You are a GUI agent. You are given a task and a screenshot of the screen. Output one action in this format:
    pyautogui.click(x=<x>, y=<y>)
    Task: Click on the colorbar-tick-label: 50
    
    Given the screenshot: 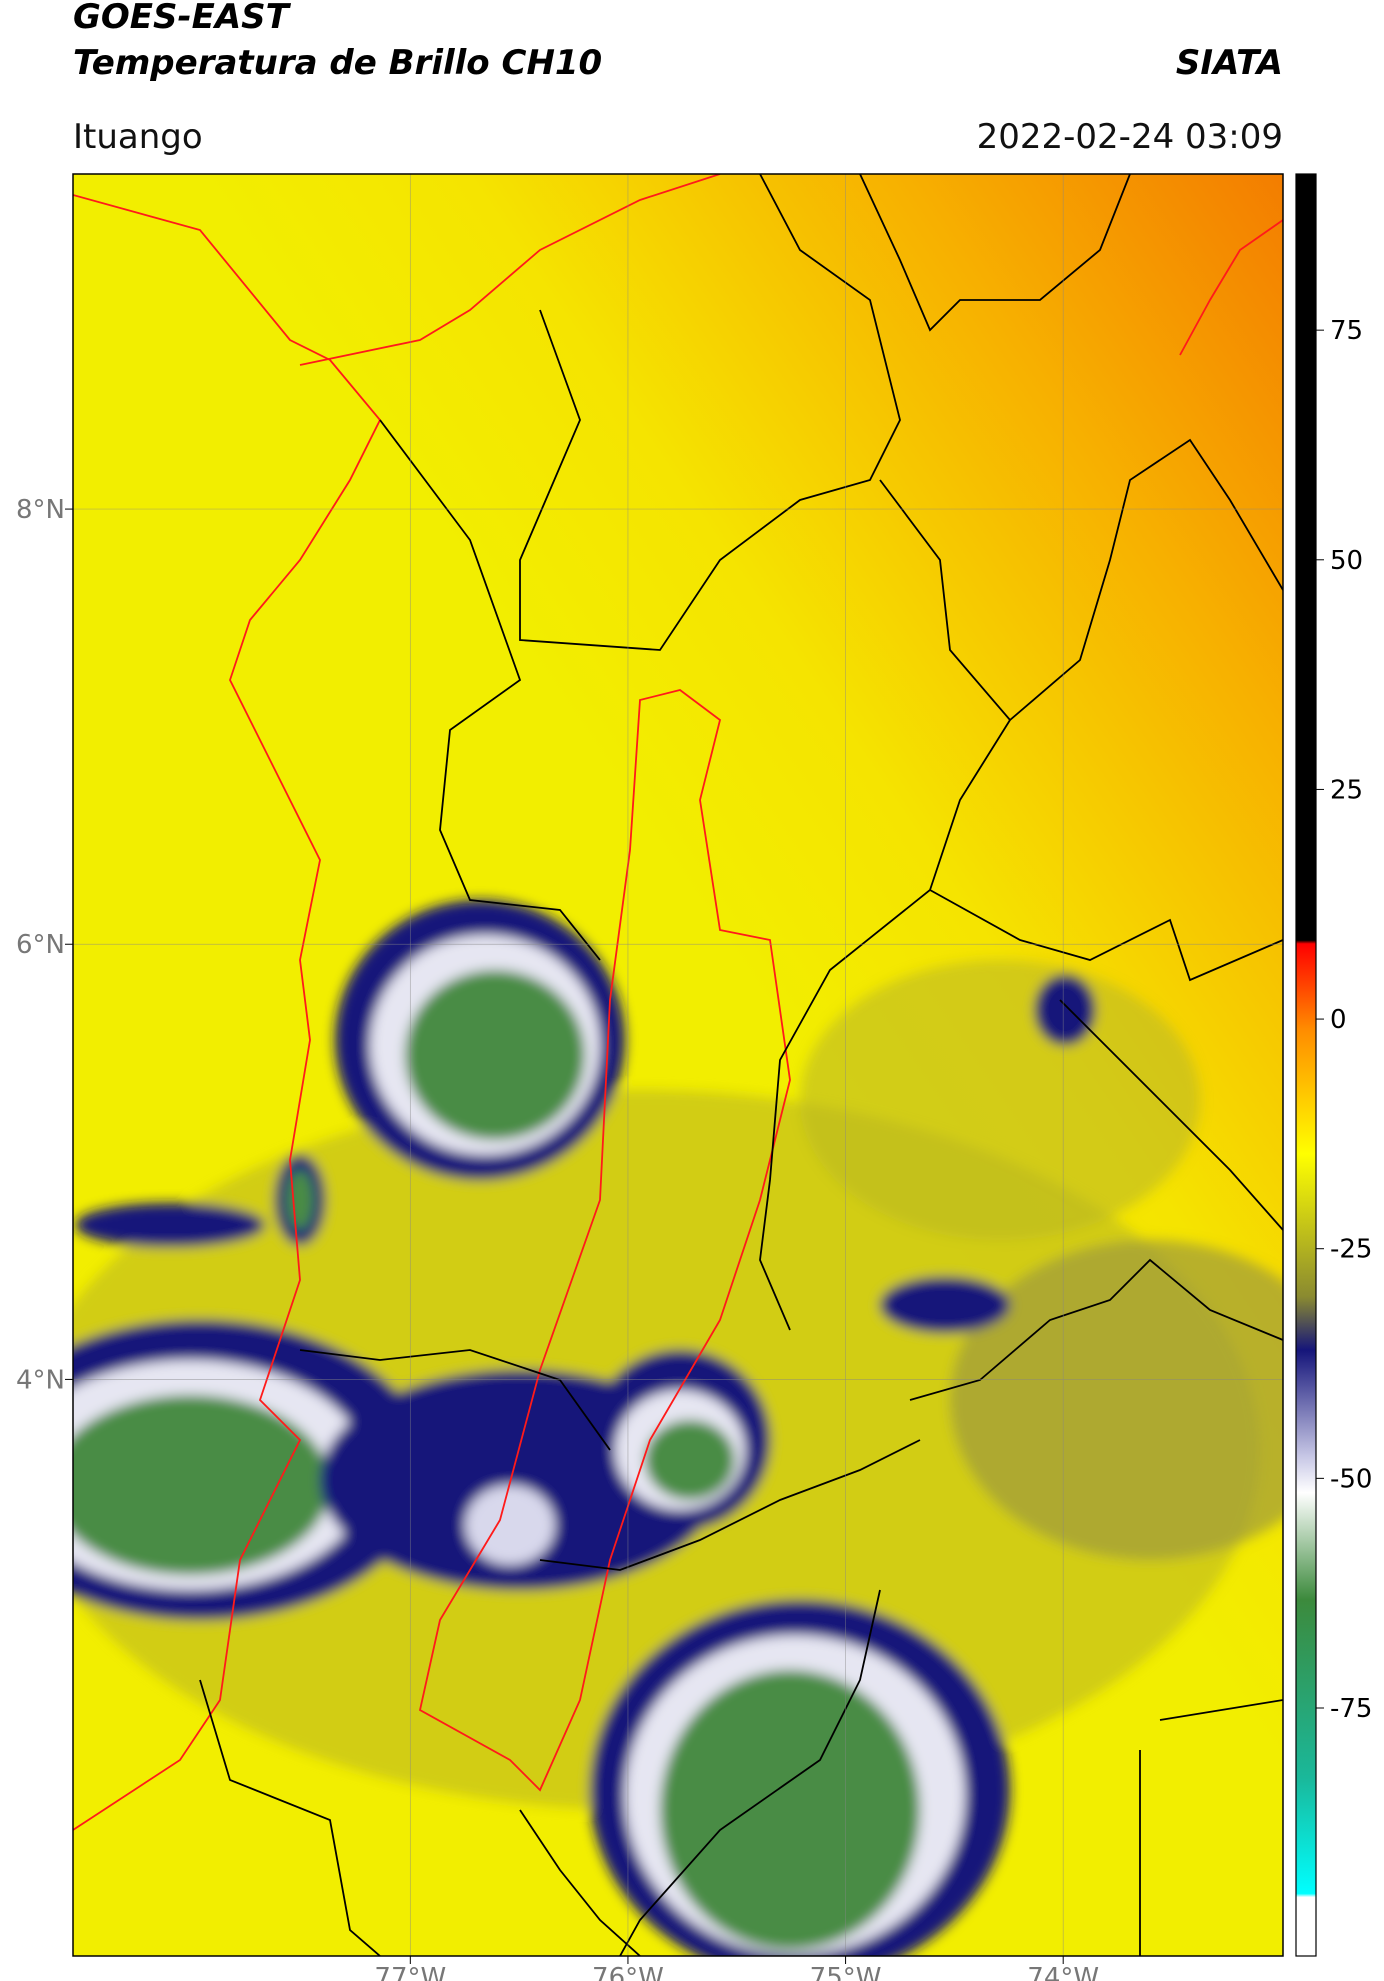 What is the action you would take?
    pyautogui.click(x=1346, y=561)
    